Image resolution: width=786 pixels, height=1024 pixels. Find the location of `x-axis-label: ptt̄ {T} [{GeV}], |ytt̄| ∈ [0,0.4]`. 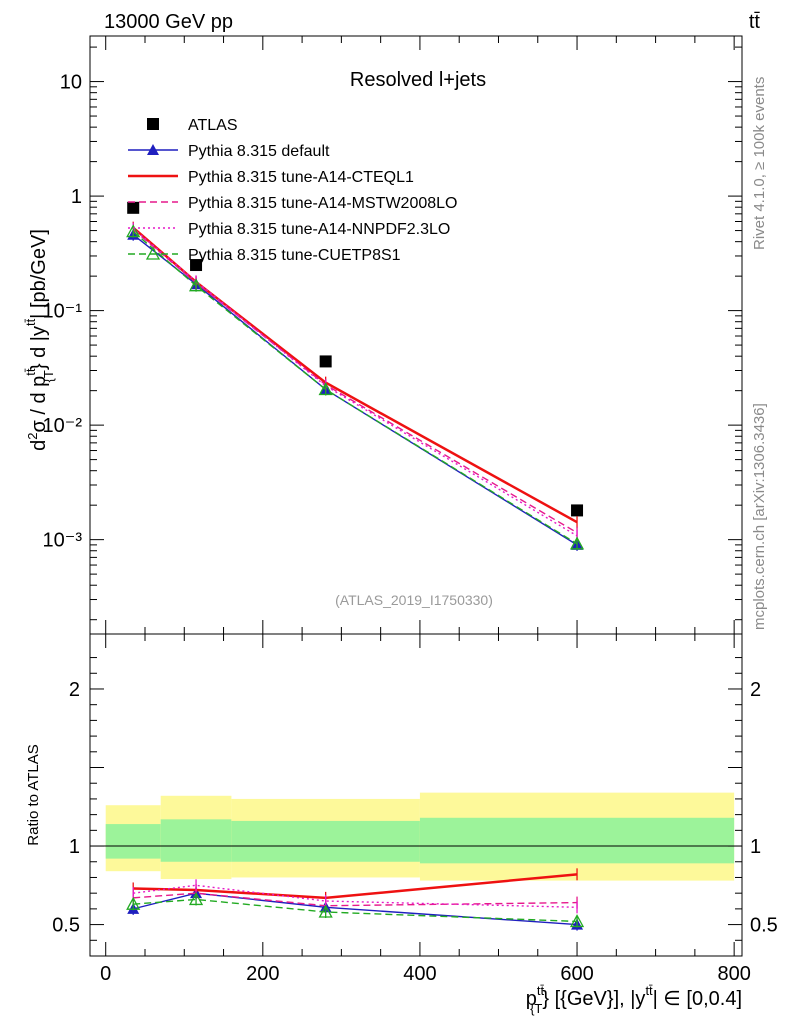

x-axis-label: ptt̄ {T} [{GeV}], |ytt̄| ∈ [0,0.4] is located at coordinates (634, 999).